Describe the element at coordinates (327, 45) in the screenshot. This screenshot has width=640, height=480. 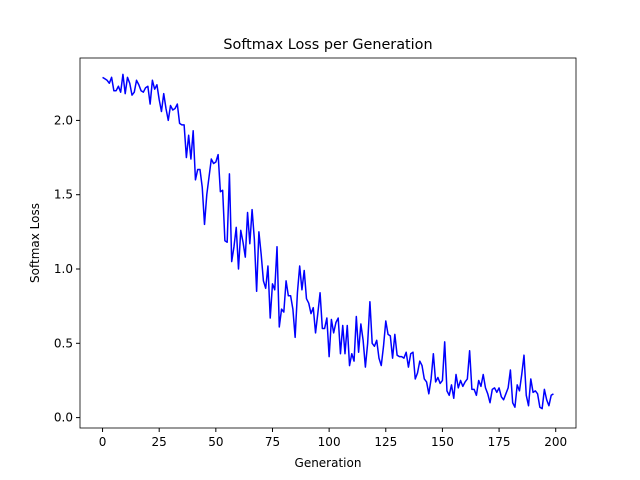
I see `chart-title: Softmax Loss per Generation` at that location.